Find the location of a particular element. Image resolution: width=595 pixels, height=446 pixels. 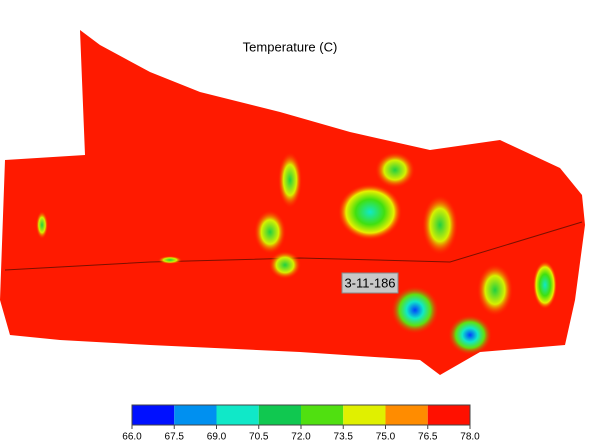

layer-seam is located at coordinates (293, 246).